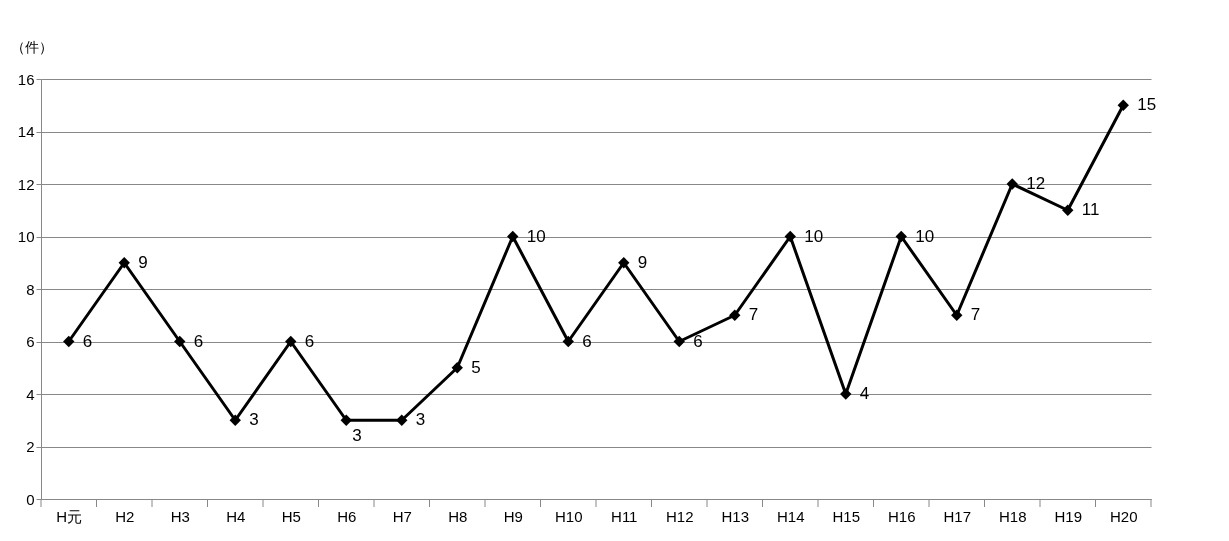  I want to click on x-tick-label: H18, so click(1012, 516).